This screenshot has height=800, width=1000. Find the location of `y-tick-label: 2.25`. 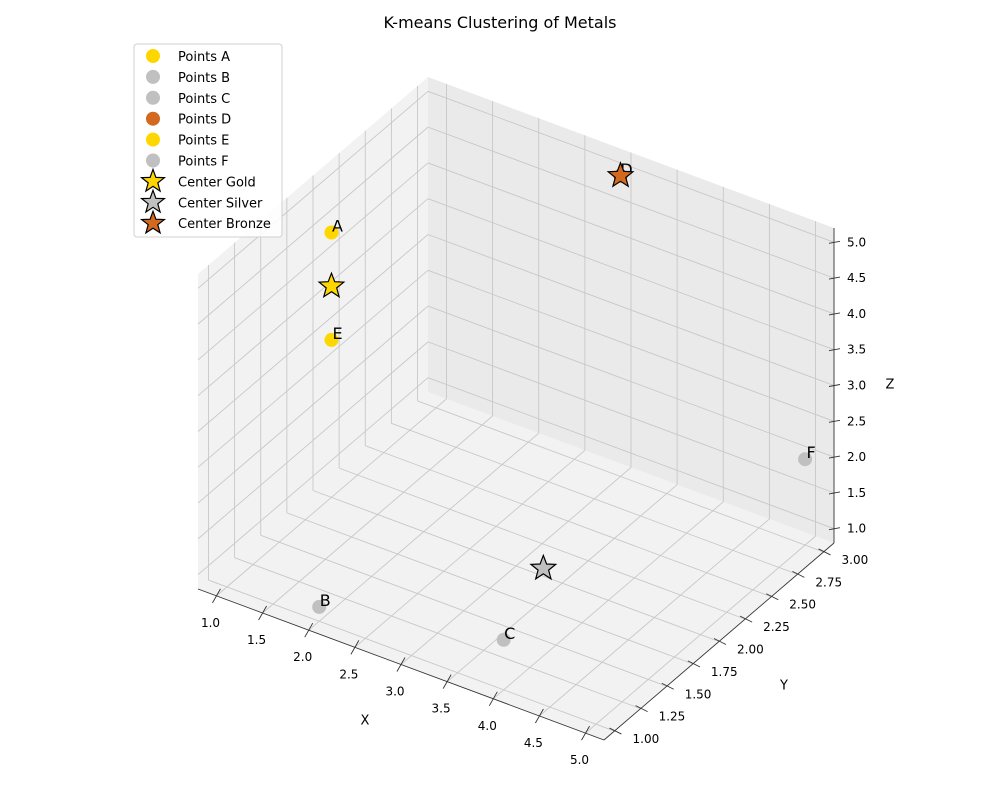

y-tick-label: 2.25 is located at coordinates (776, 627).